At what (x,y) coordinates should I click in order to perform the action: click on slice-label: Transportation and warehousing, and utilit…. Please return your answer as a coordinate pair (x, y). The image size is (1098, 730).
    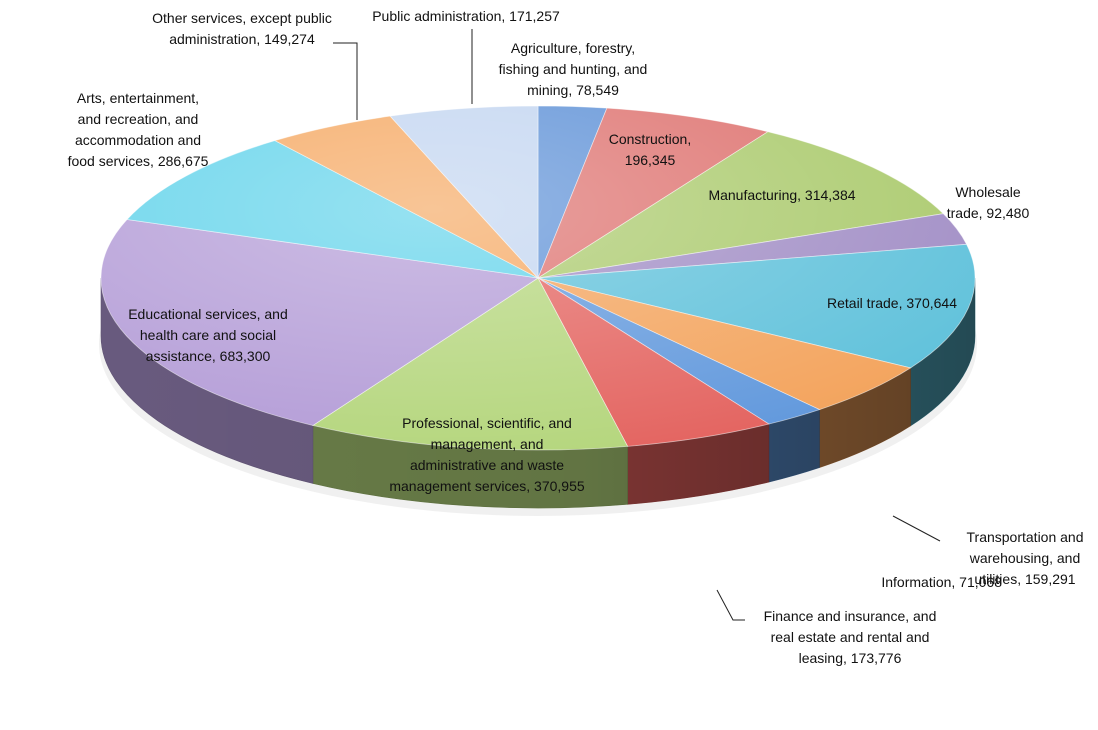
    Looking at the image, I should click on (1025, 558).